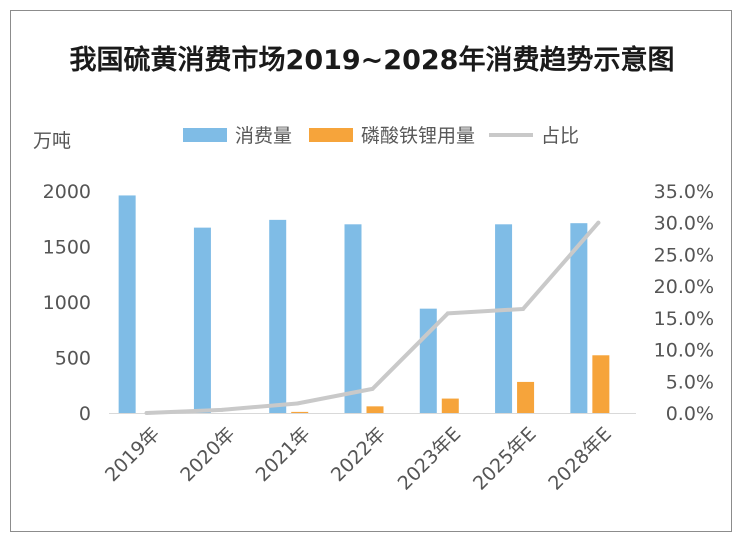 This screenshot has width=744, height=544. What do you see at coordinates (684, 192) in the screenshot?
I see `right-tick-label-7: 35.0%` at bounding box center [684, 192].